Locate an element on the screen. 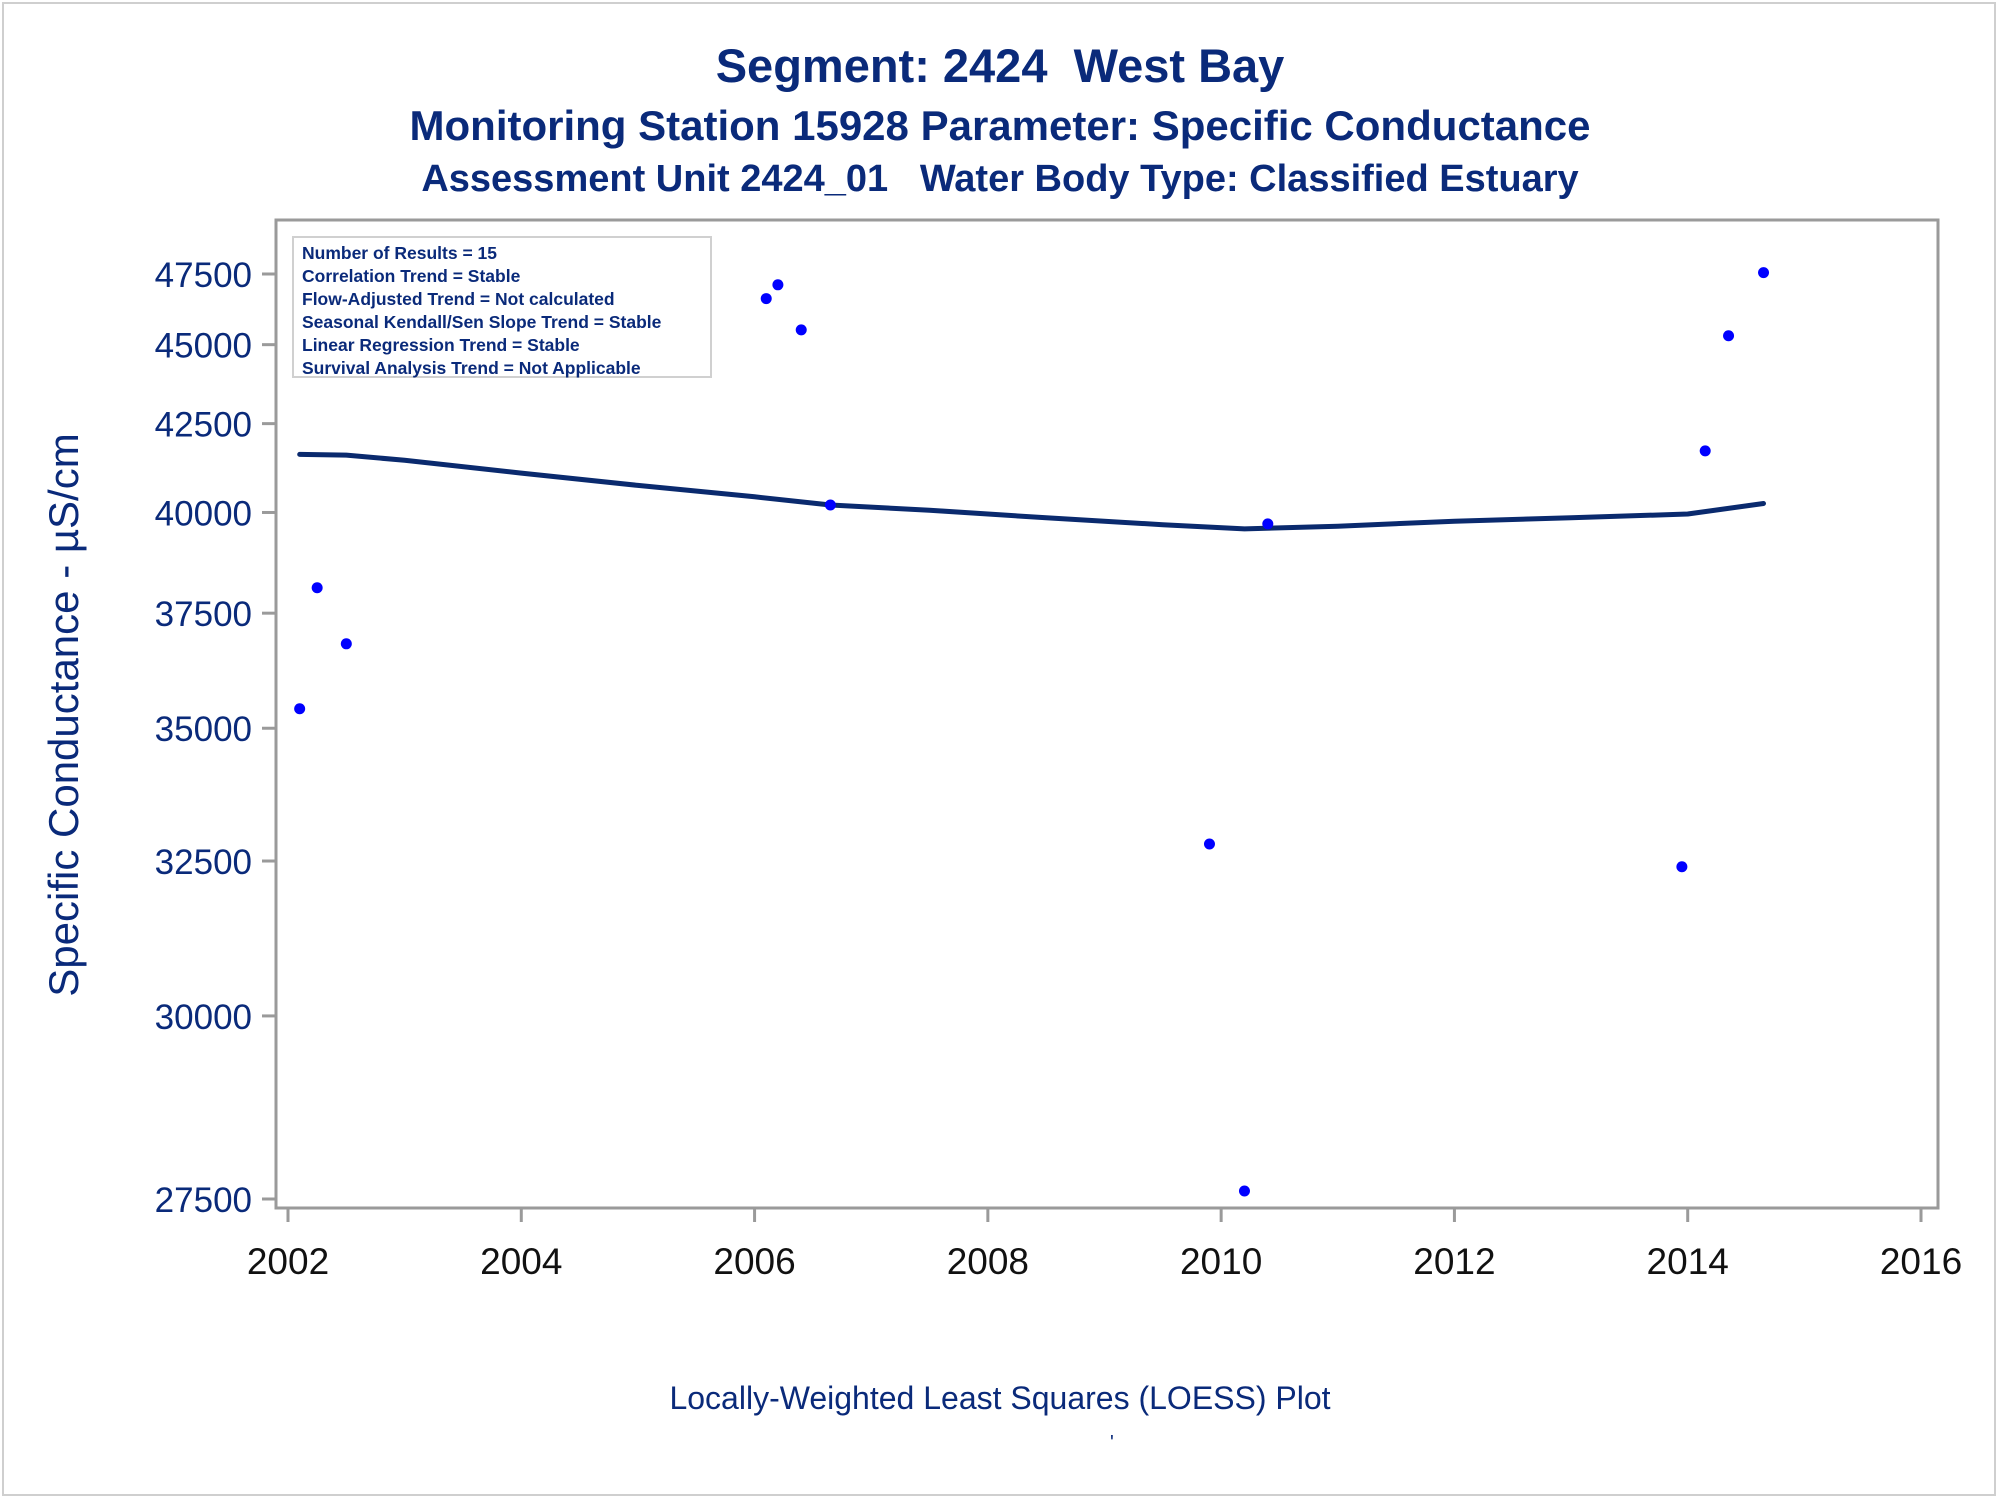 The height and width of the screenshot is (1500, 2000). loess-line is located at coordinates (1031, 491).